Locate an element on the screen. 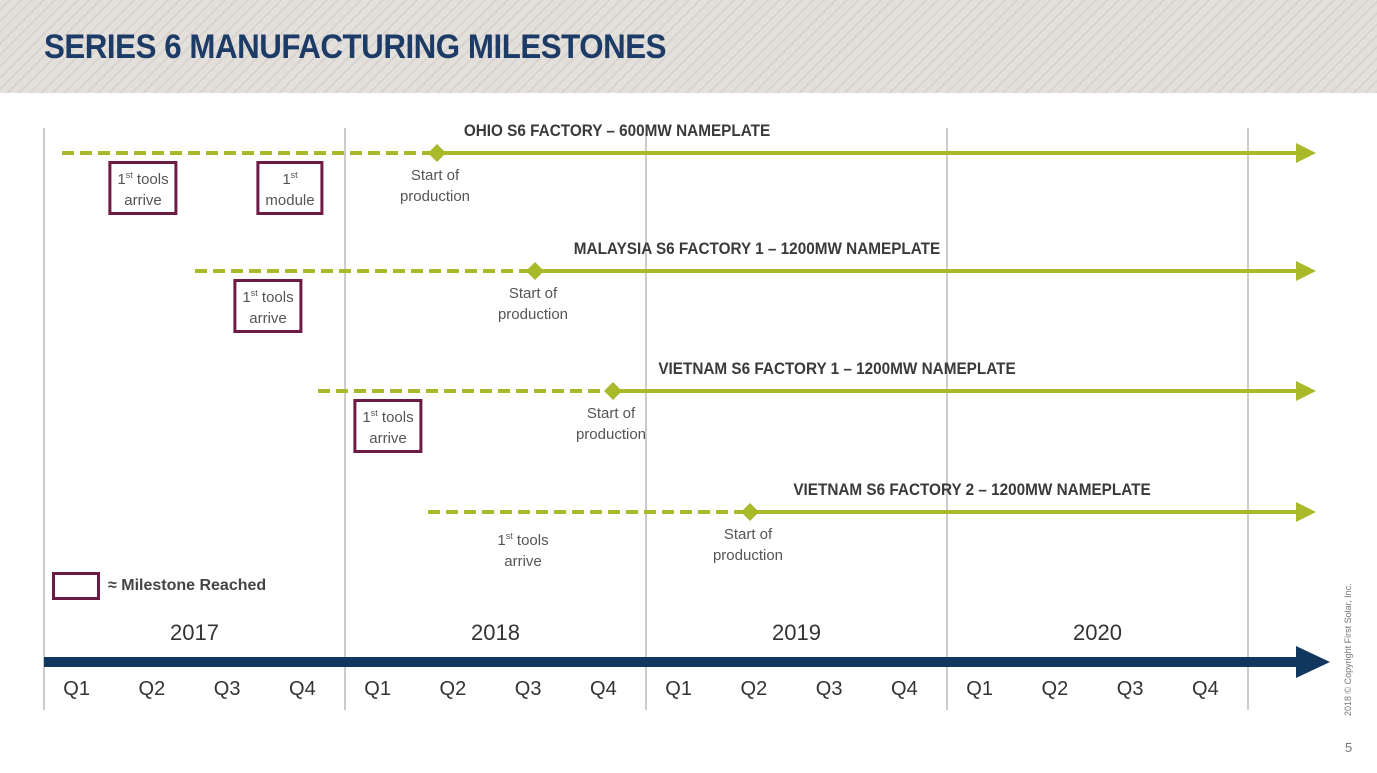 The height and width of the screenshot is (773, 1377). page-title: SERIES 6 MANUFACTURING MILESTONES is located at coordinates (355, 47).